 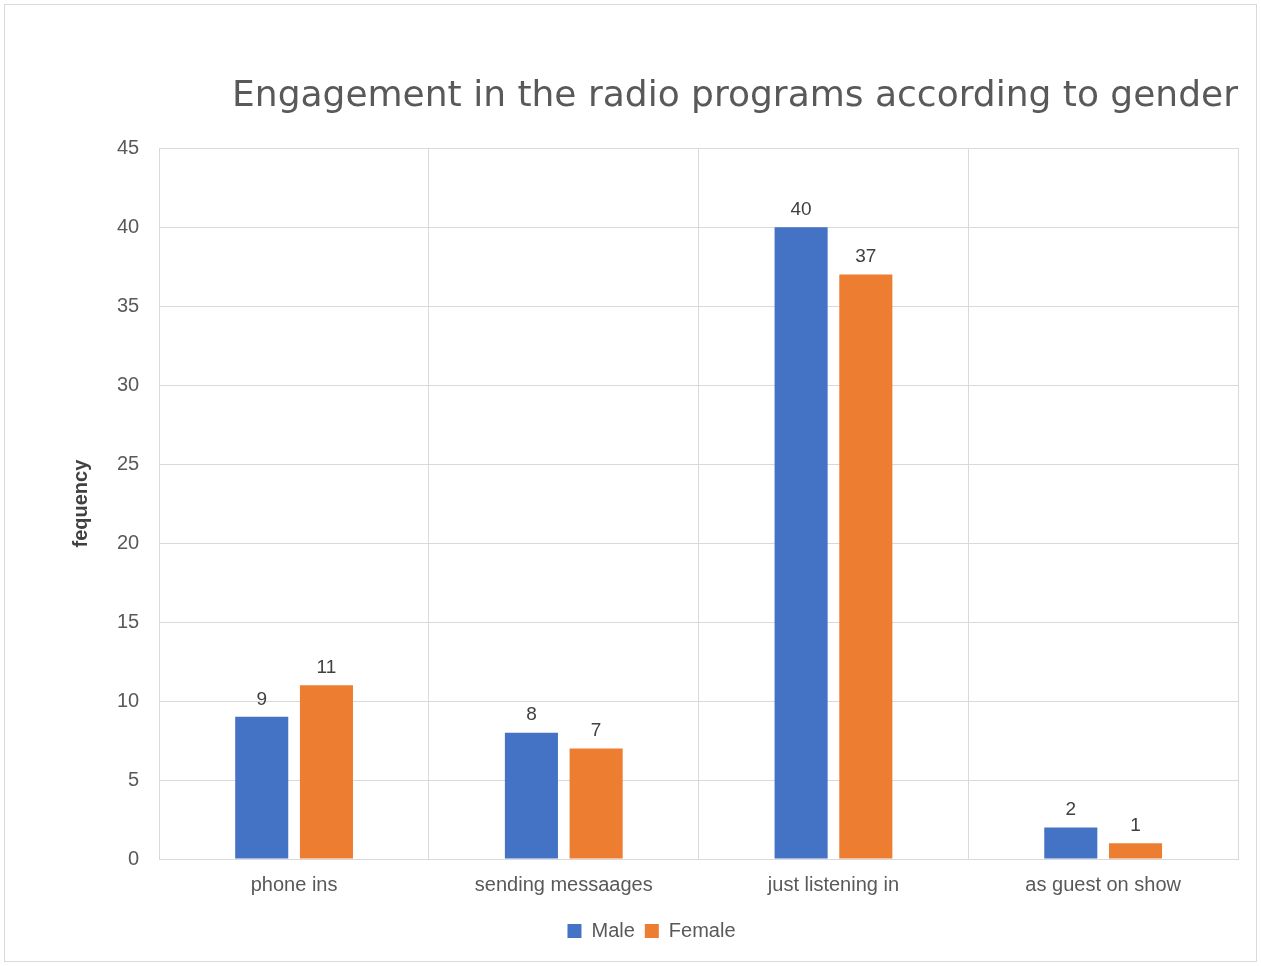 What do you see at coordinates (1135, 824) in the screenshot?
I see `data-label: 1` at bounding box center [1135, 824].